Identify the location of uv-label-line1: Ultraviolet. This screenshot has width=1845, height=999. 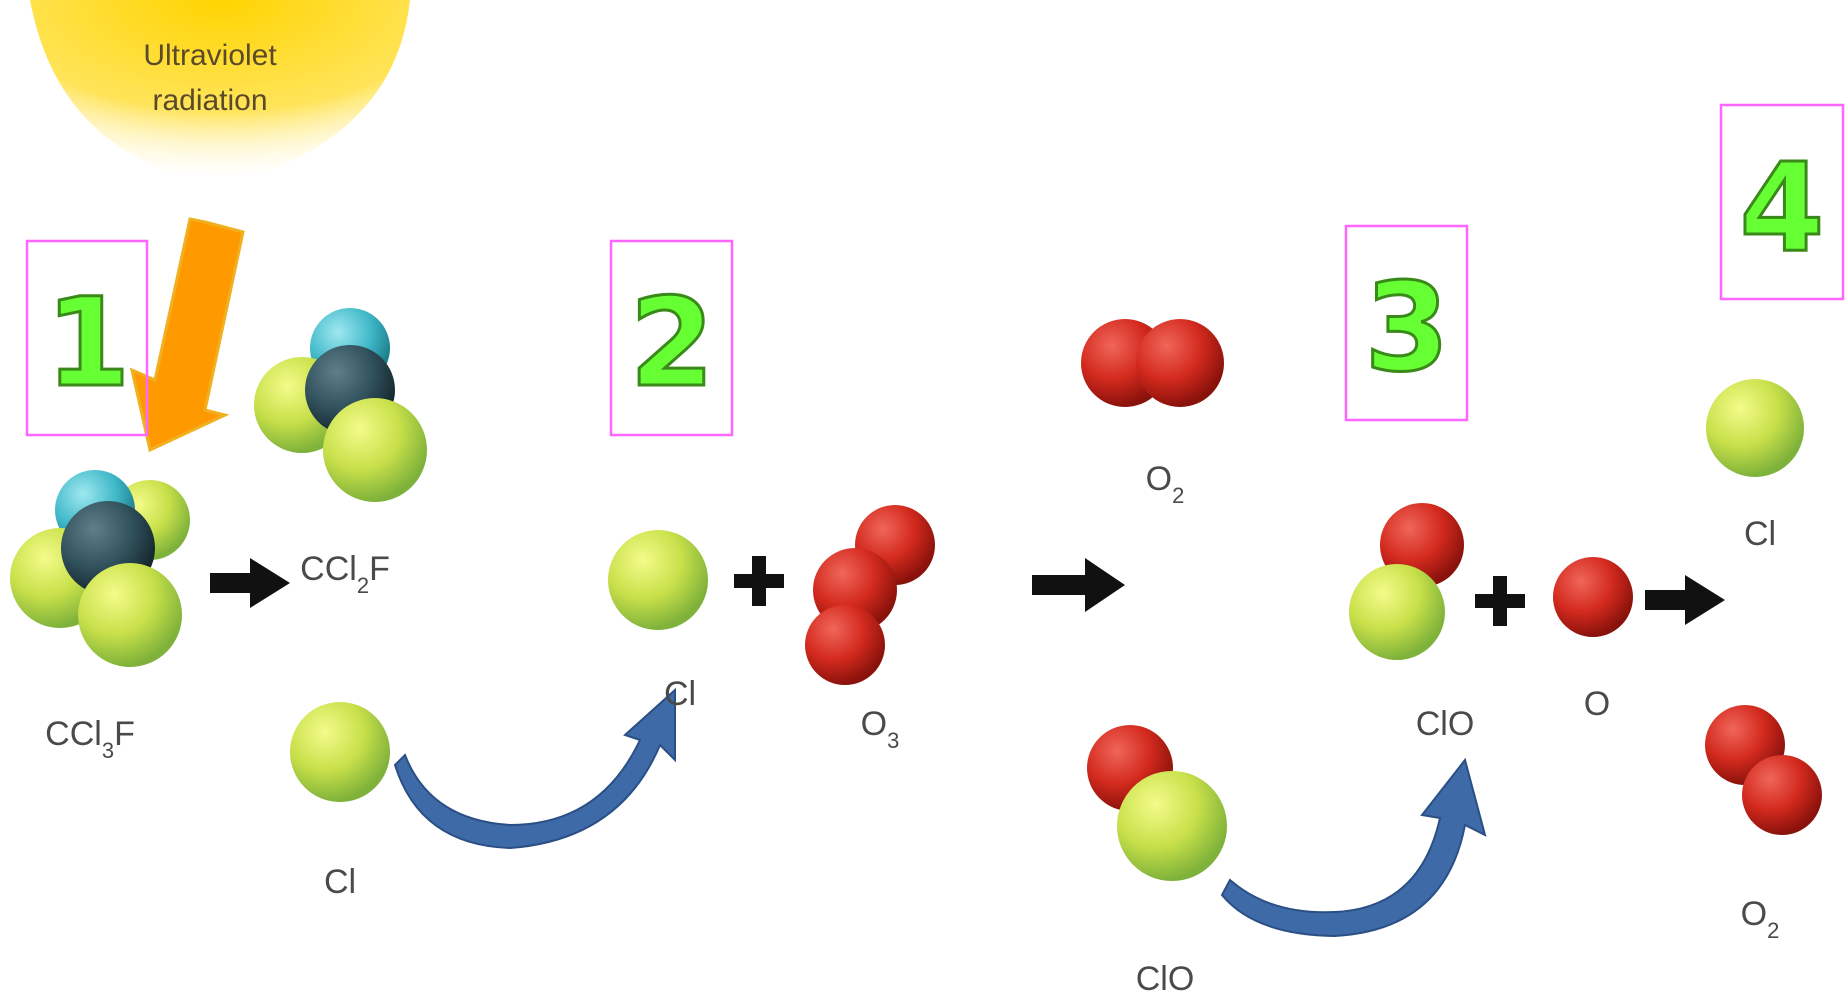
(210, 55).